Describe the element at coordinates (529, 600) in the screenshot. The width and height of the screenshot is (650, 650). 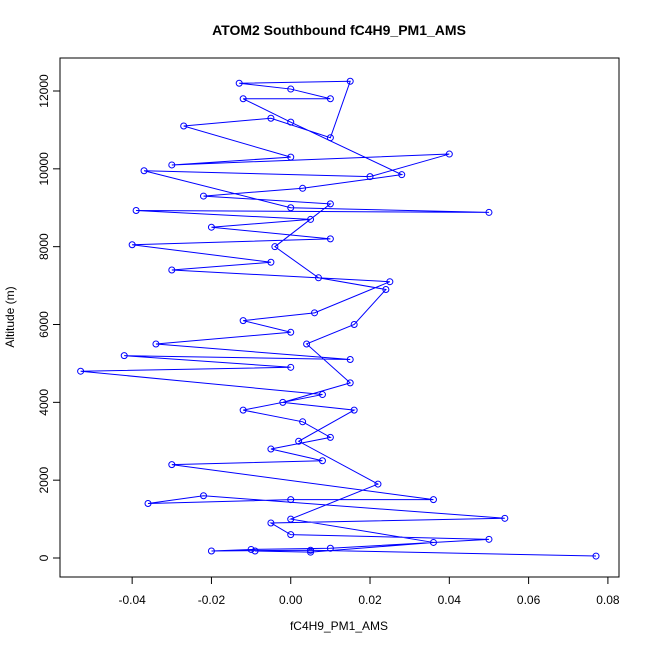
I see `x-tick-label: 0.06` at that location.